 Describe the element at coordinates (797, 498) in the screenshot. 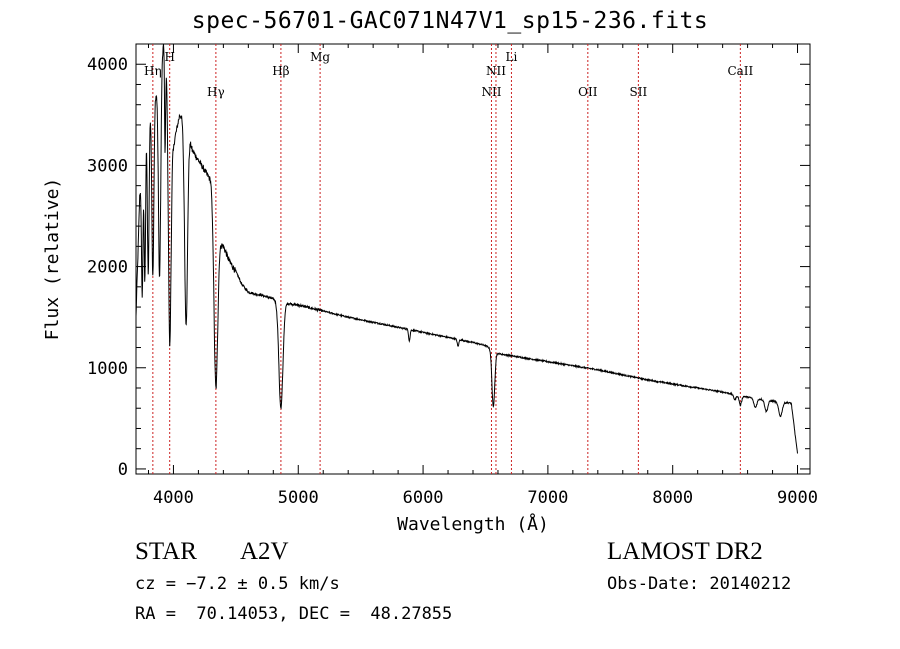

I see `x-tick-label: 9000` at that location.